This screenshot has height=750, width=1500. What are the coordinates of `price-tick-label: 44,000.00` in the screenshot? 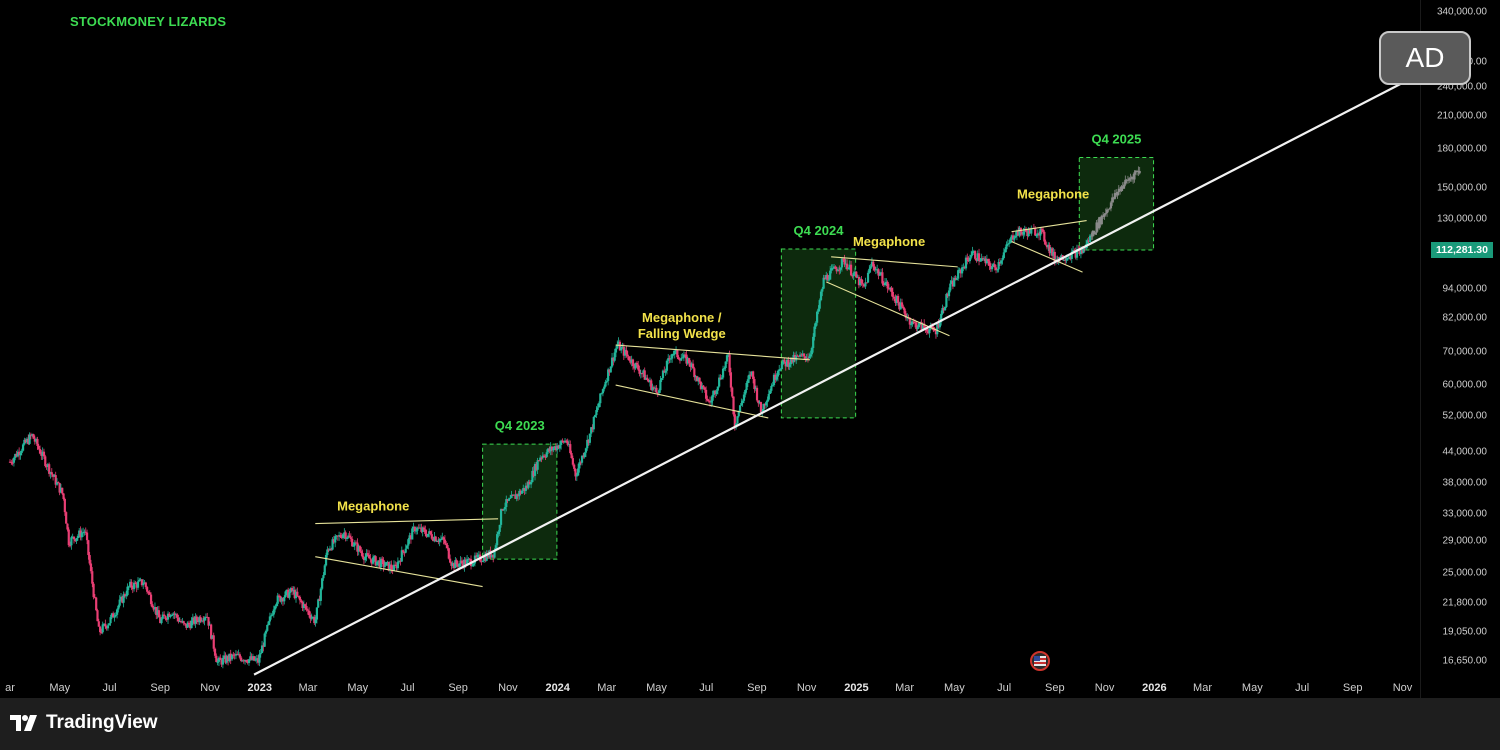 It's located at (1465, 452).